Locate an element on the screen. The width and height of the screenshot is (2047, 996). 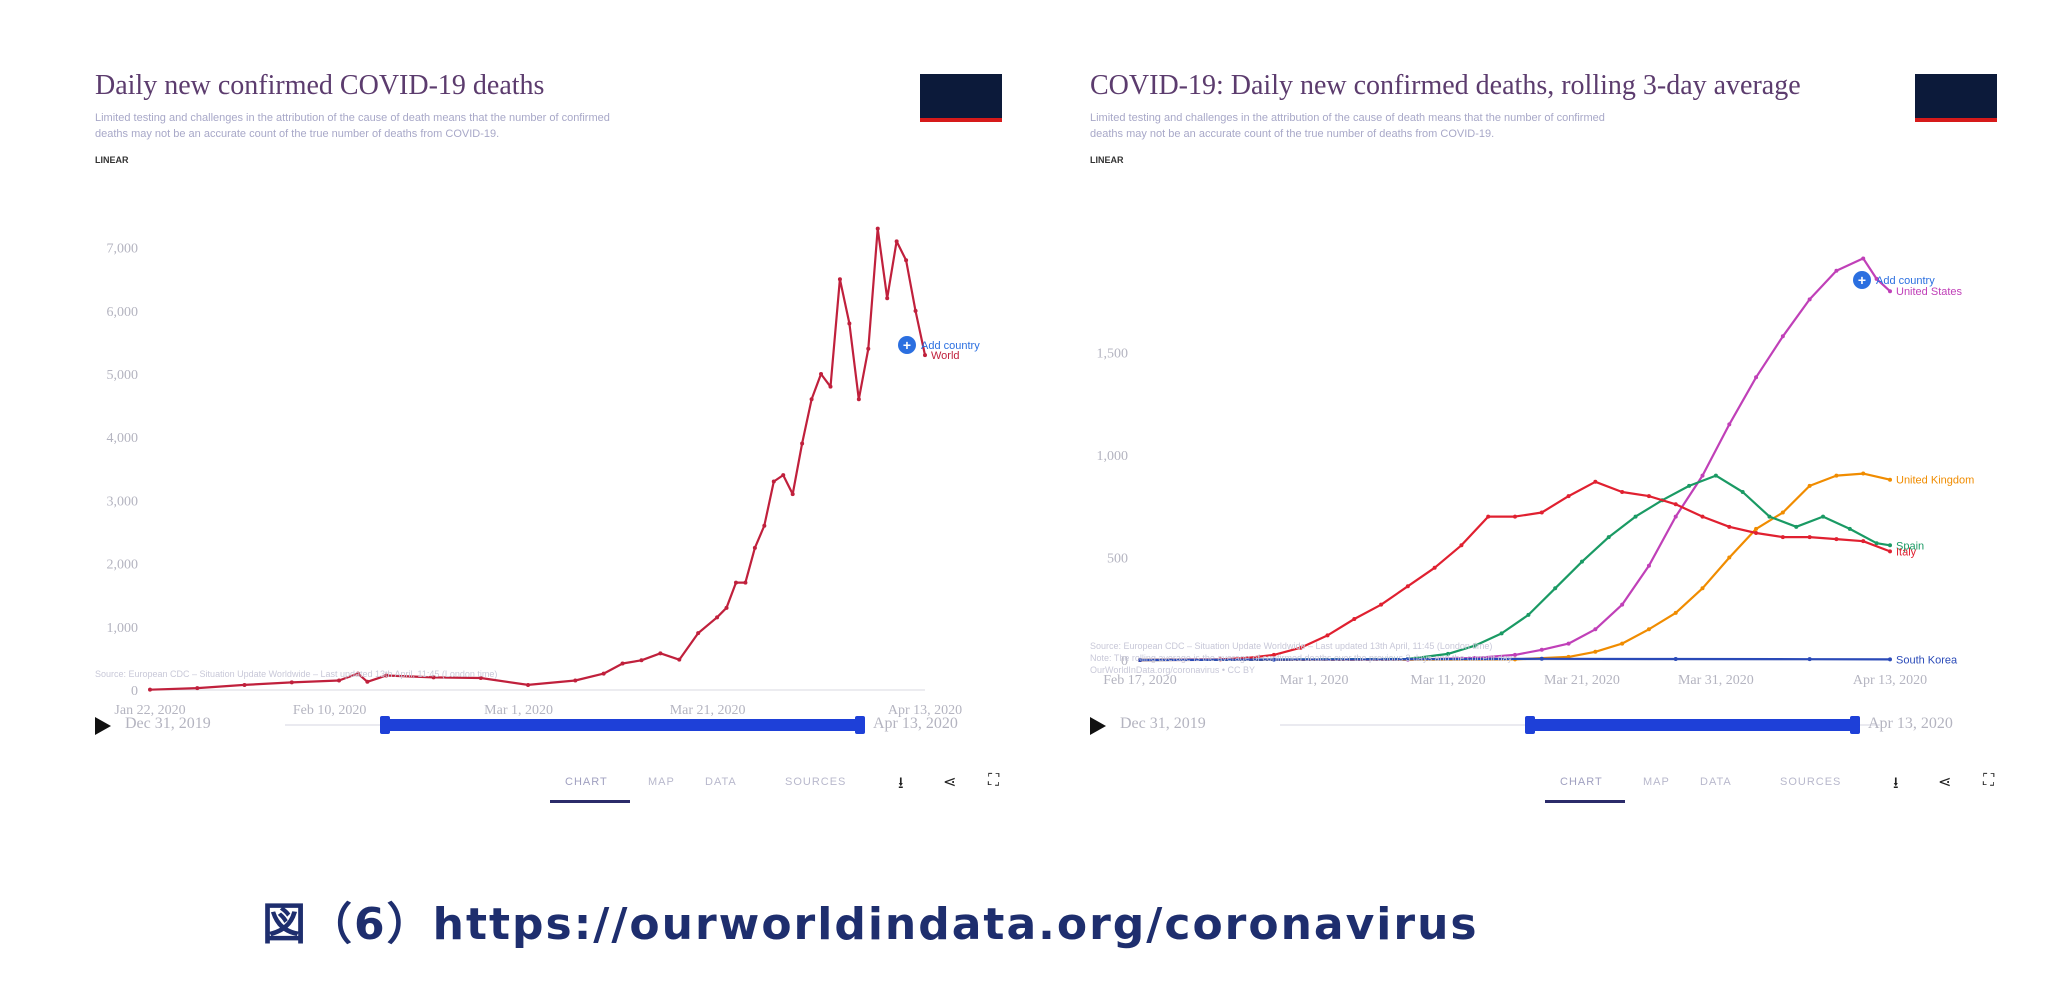
chart-title: Daily new confirmed COVID-19 deaths is located at coordinates (320, 85).